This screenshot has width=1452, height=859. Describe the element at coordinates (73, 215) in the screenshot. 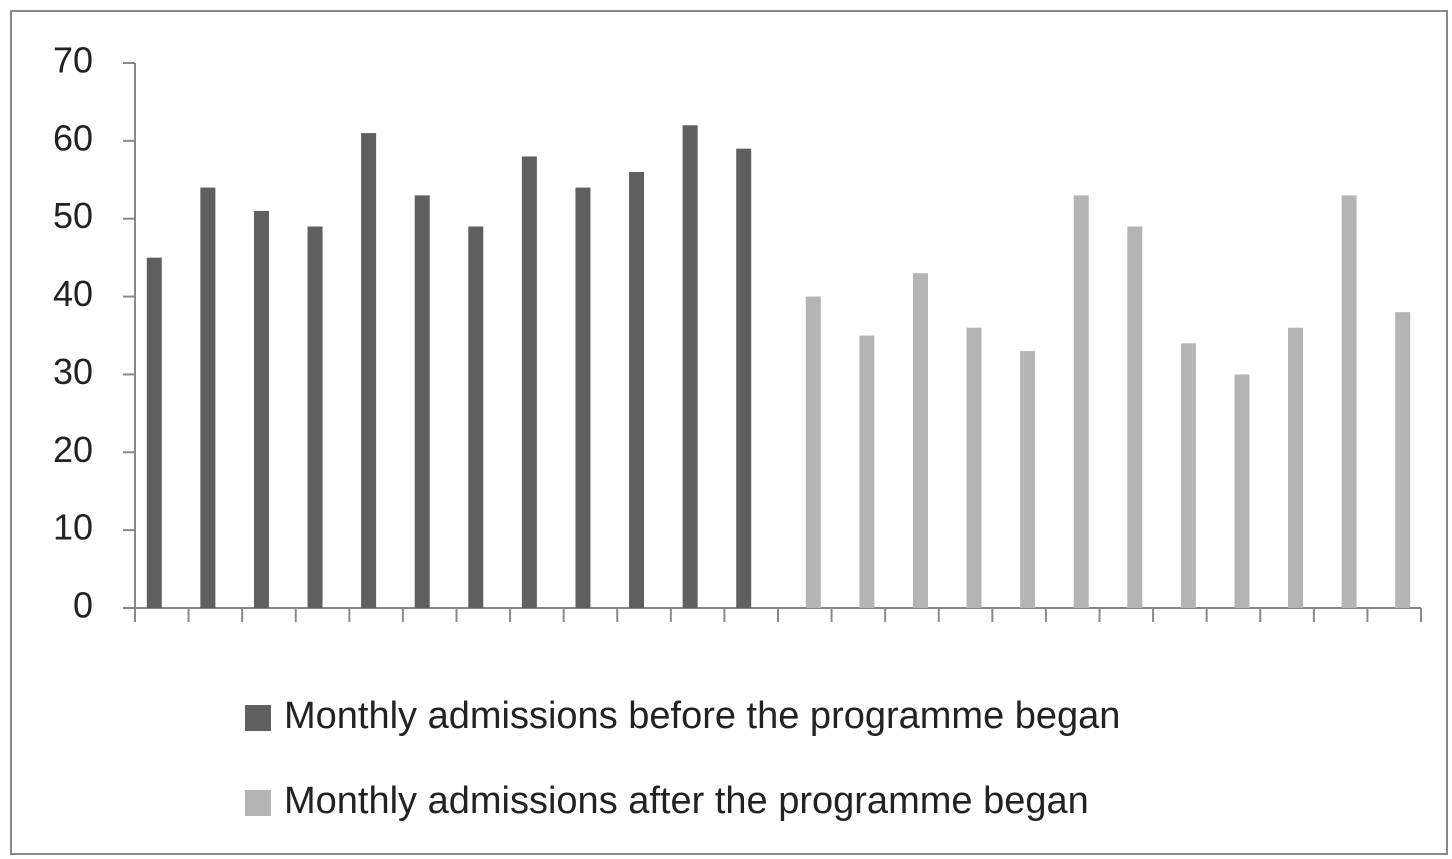

I see `y-tick-label: 50` at that location.